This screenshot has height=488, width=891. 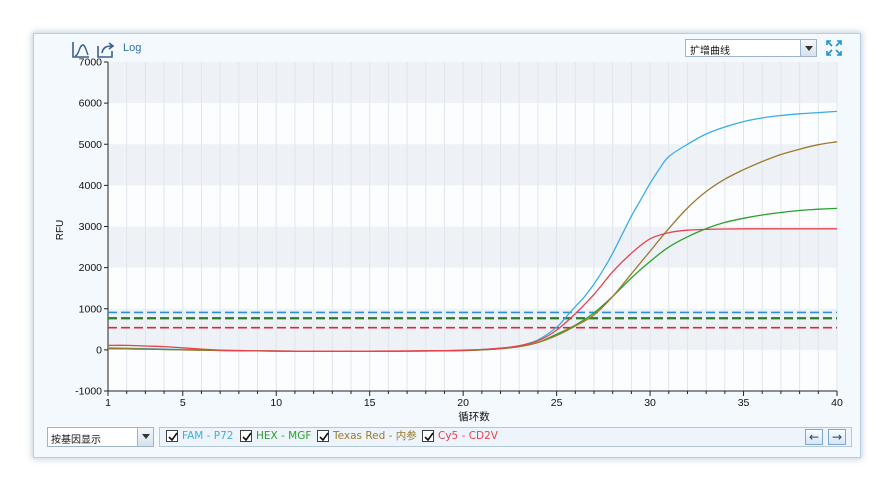 What do you see at coordinates (91, 186) in the screenshot?
I see `y-tick-label: 4000` at bounding box center [91, 186].